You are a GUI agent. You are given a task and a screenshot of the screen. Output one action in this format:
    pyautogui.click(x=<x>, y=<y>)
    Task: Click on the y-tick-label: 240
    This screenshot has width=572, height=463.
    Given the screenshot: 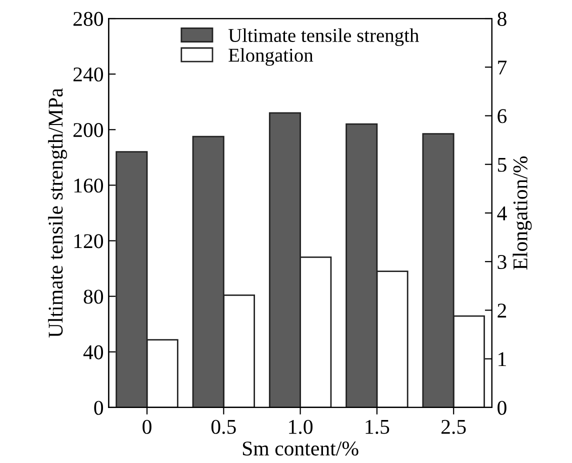 What is the action you would take?
    pyautogui.click(x=88, y=74)
    